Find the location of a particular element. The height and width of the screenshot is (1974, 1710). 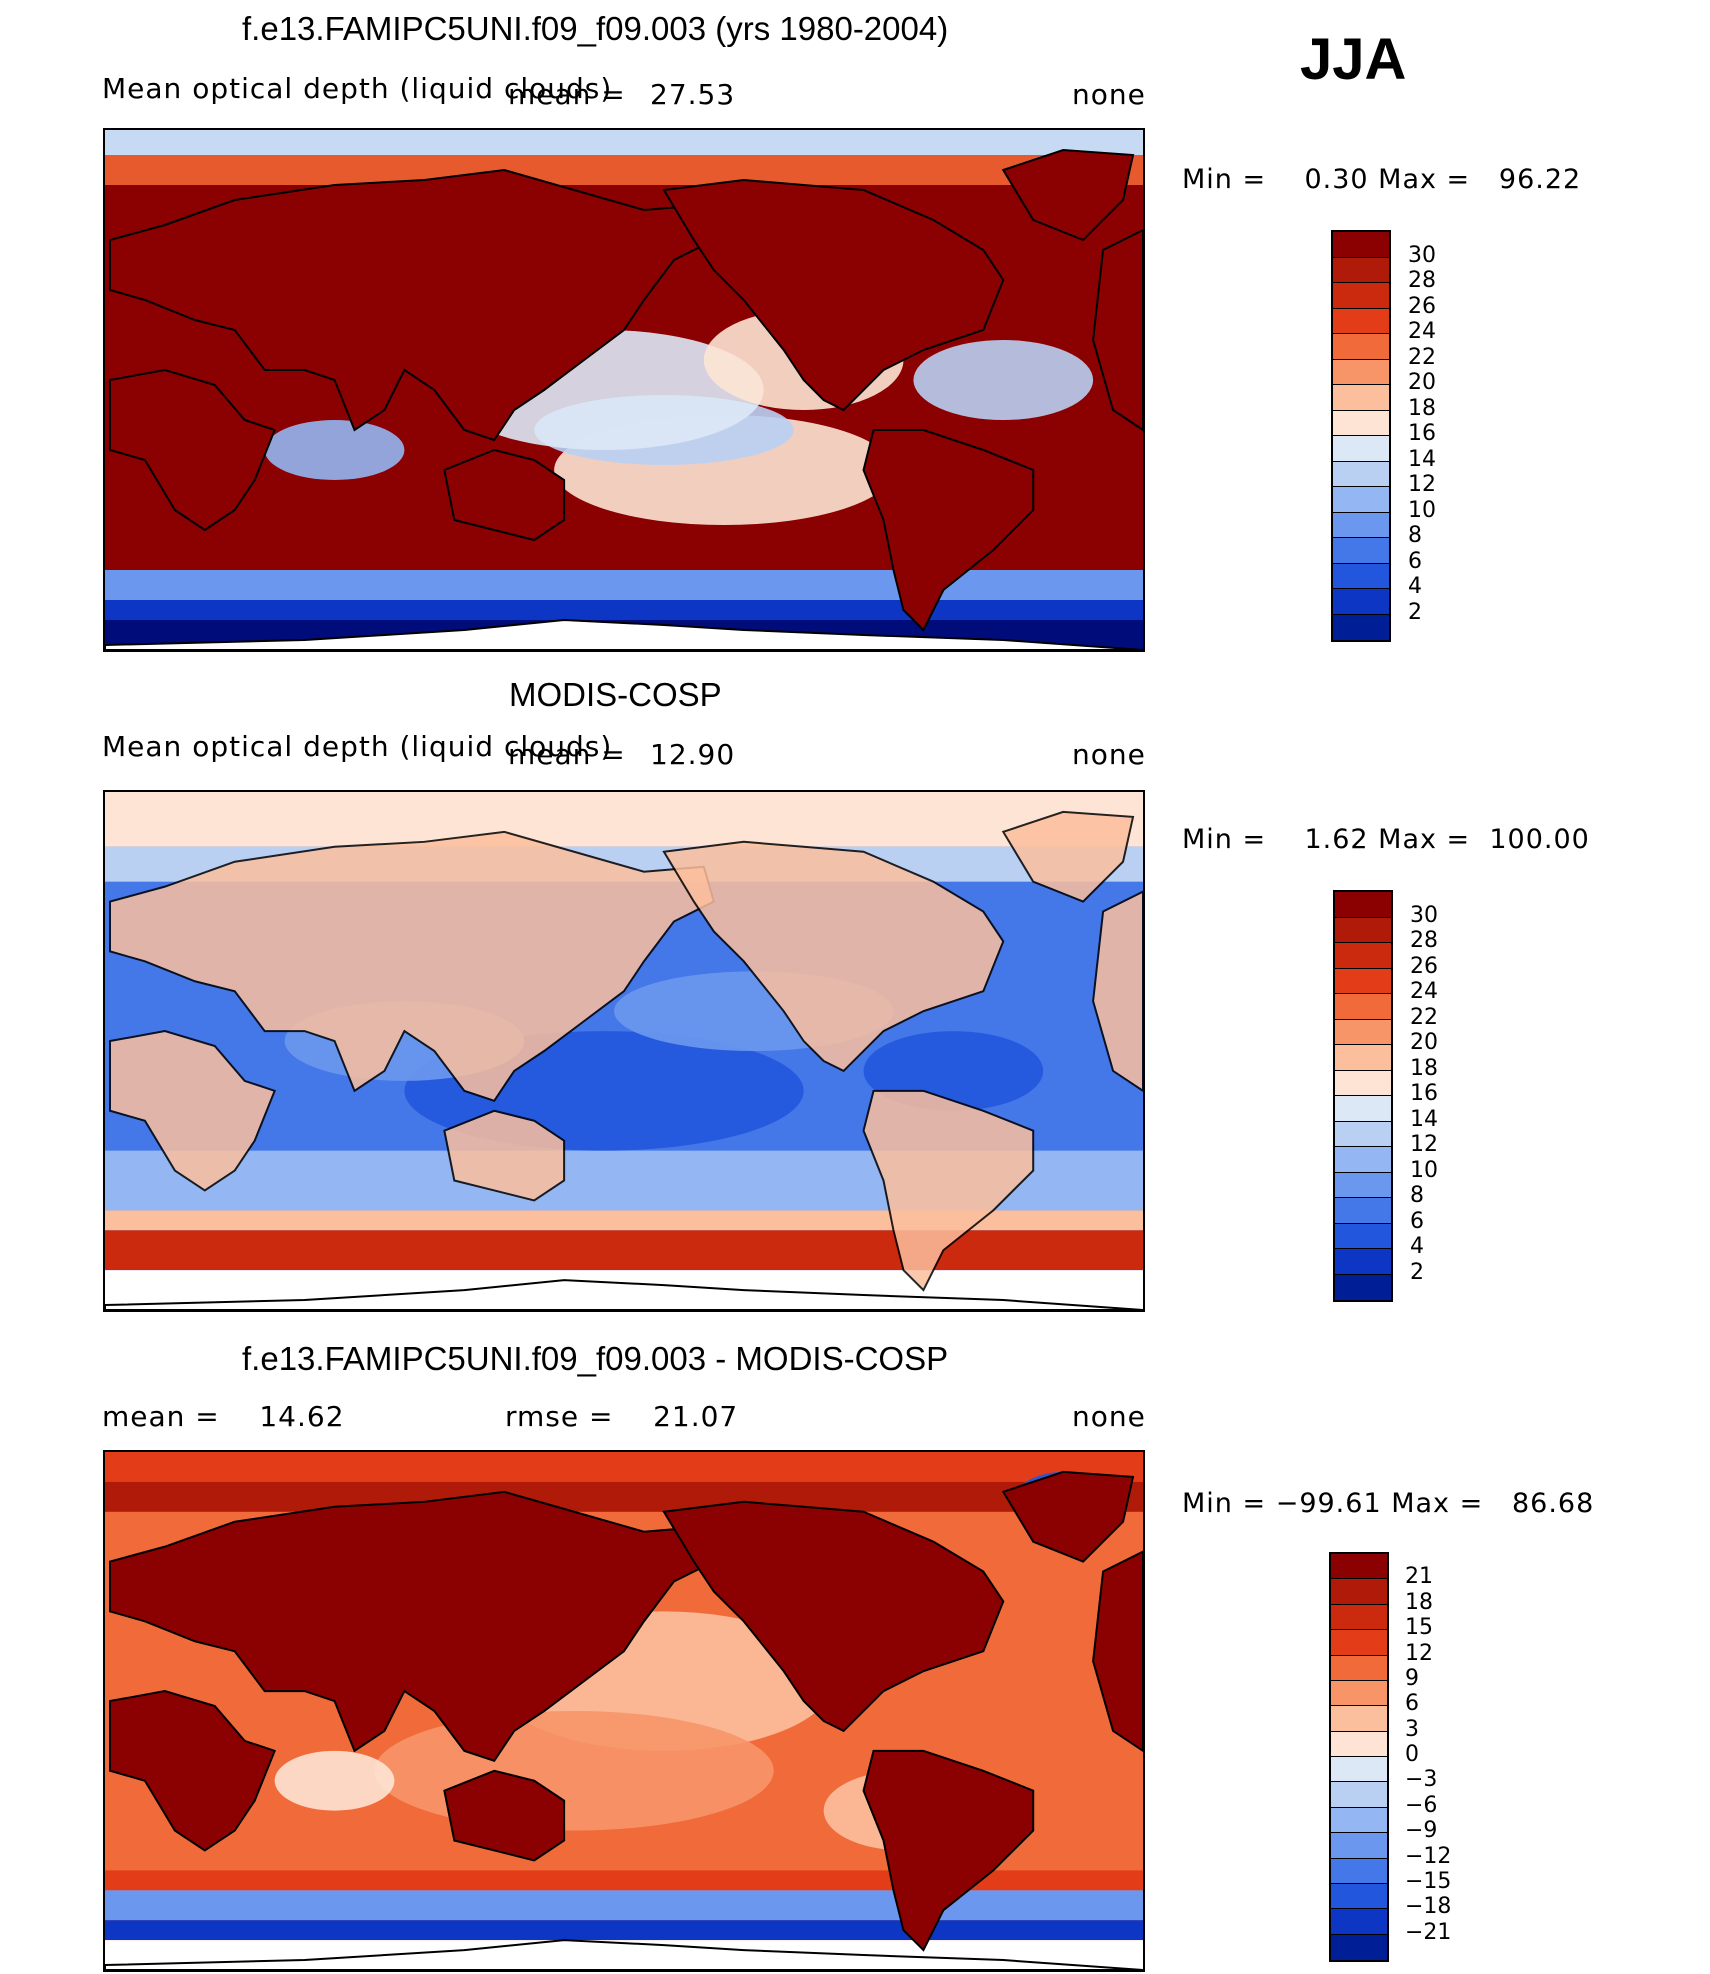

panel3-rmse-text: rmse = 21.07 is located at coordinates (622, 1416).